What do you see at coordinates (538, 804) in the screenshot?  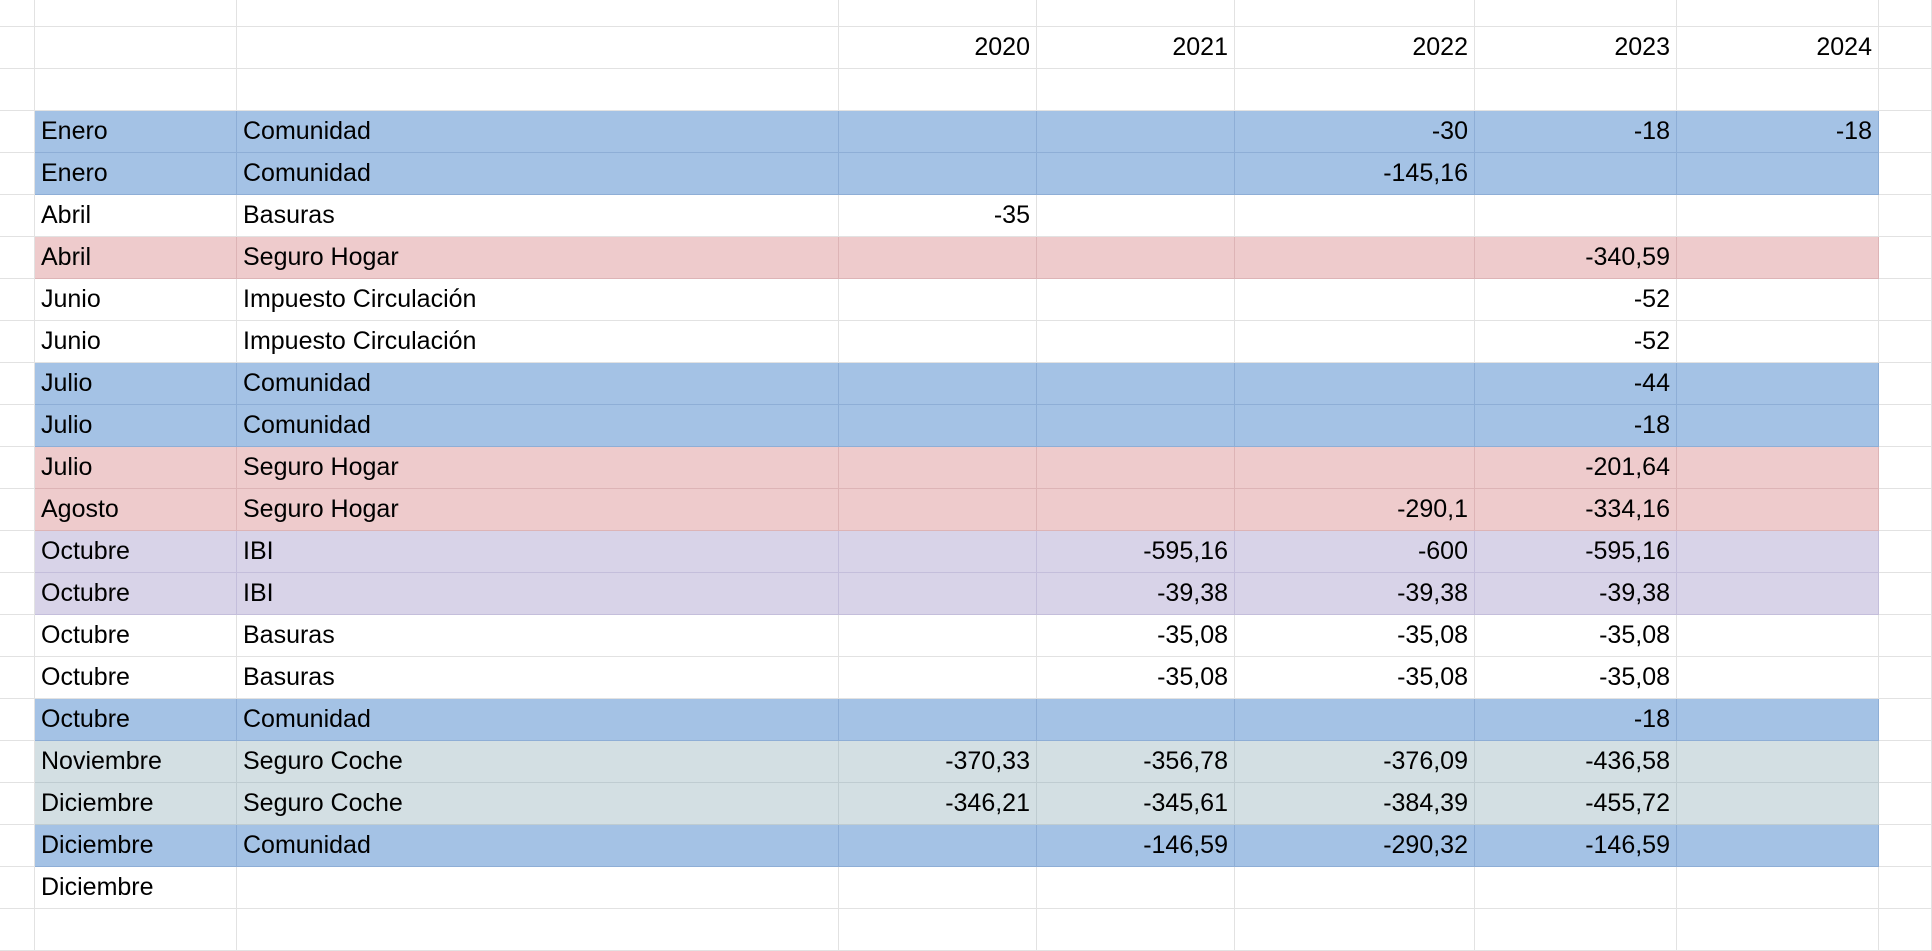 I see `concept-cell: Seguro Coche` at bounding box center [538, 804].